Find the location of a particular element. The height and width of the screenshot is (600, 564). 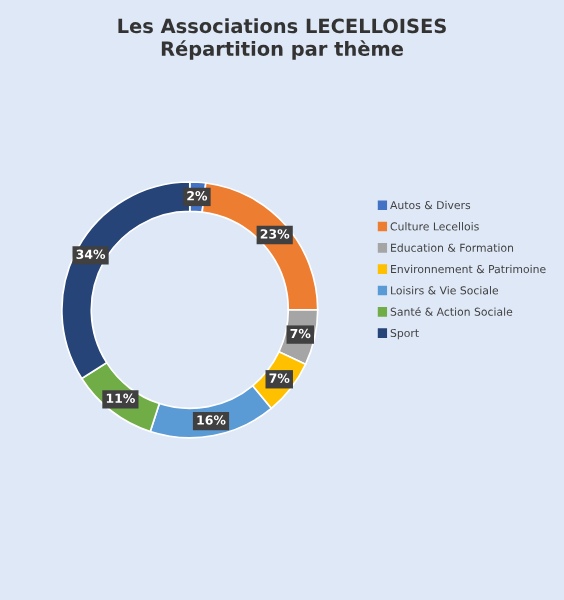

chart-title: Les Associations LECELLOISES Répartition par thème is located at coordinates (282, 39).